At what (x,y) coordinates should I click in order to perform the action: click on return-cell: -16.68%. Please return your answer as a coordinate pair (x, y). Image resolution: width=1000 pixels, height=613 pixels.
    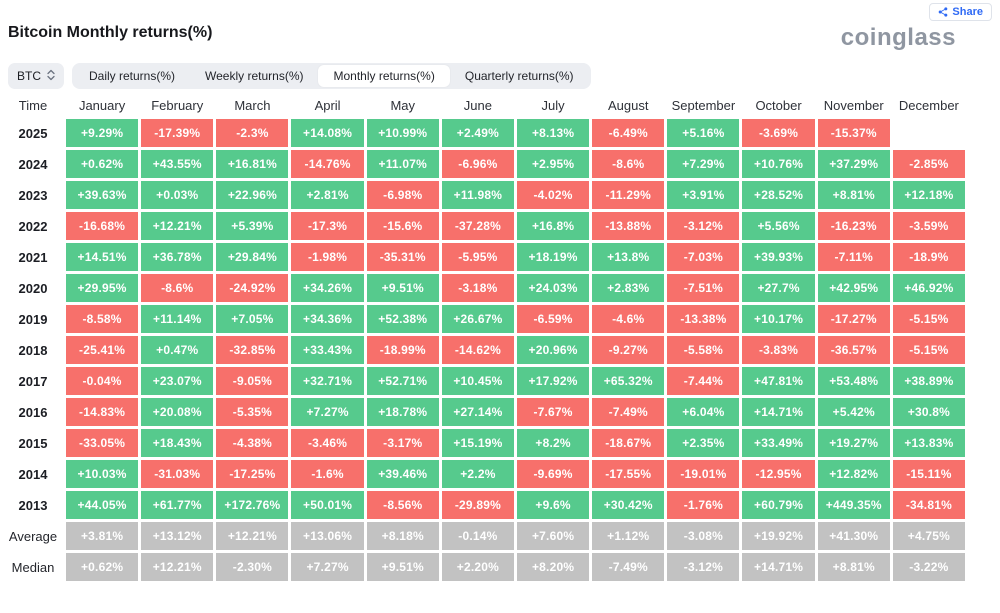
    Looking at the image, I should click on (102, 226).